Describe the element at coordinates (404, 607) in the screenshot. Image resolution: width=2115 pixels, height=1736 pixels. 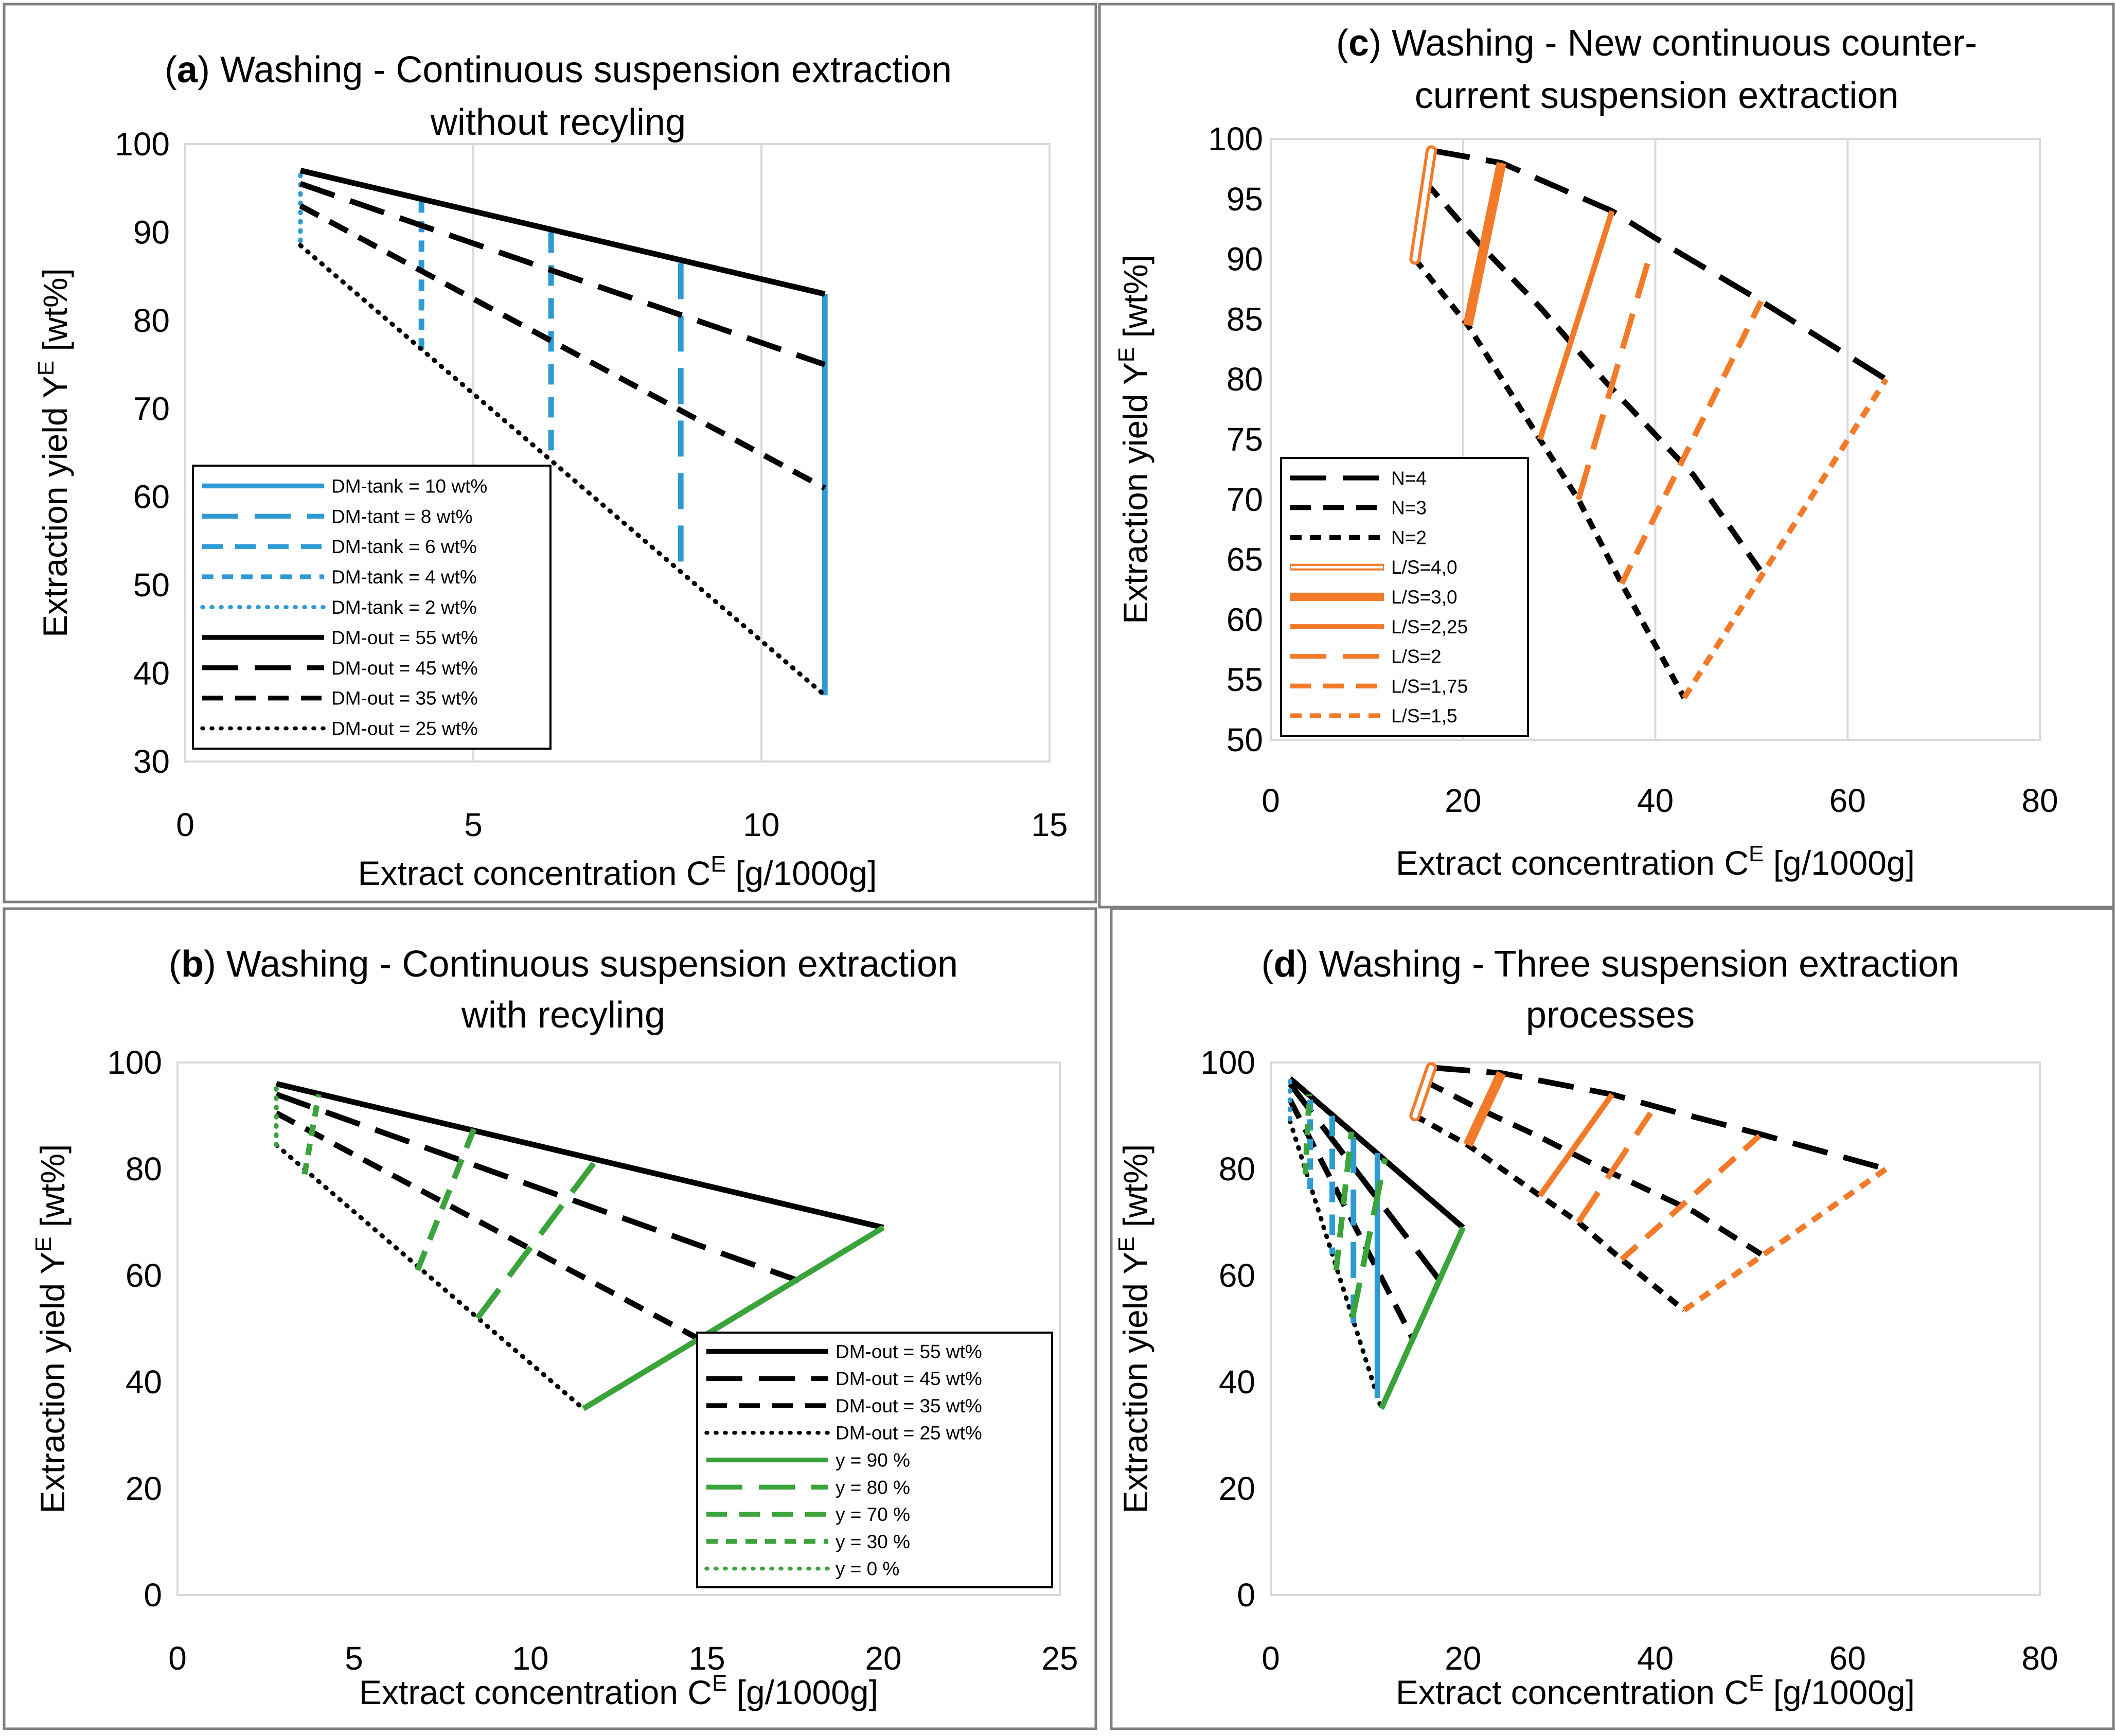
I see `panel-a-legend-label-4: DM-tank = 2 wt%` at that location.